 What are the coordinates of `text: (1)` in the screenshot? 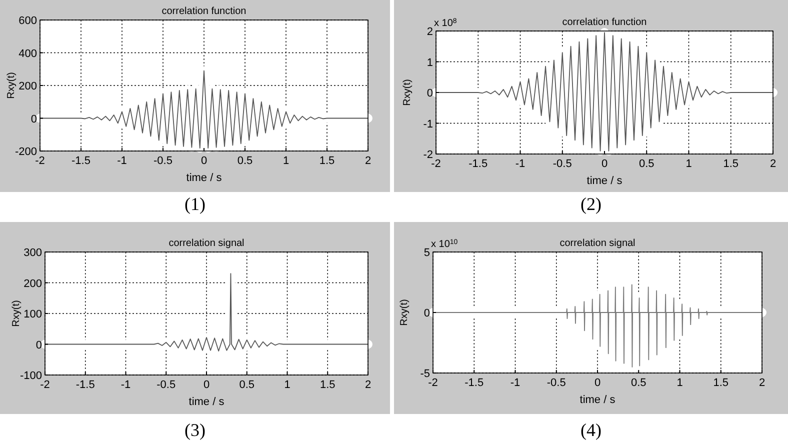 It's located at (195, 204).